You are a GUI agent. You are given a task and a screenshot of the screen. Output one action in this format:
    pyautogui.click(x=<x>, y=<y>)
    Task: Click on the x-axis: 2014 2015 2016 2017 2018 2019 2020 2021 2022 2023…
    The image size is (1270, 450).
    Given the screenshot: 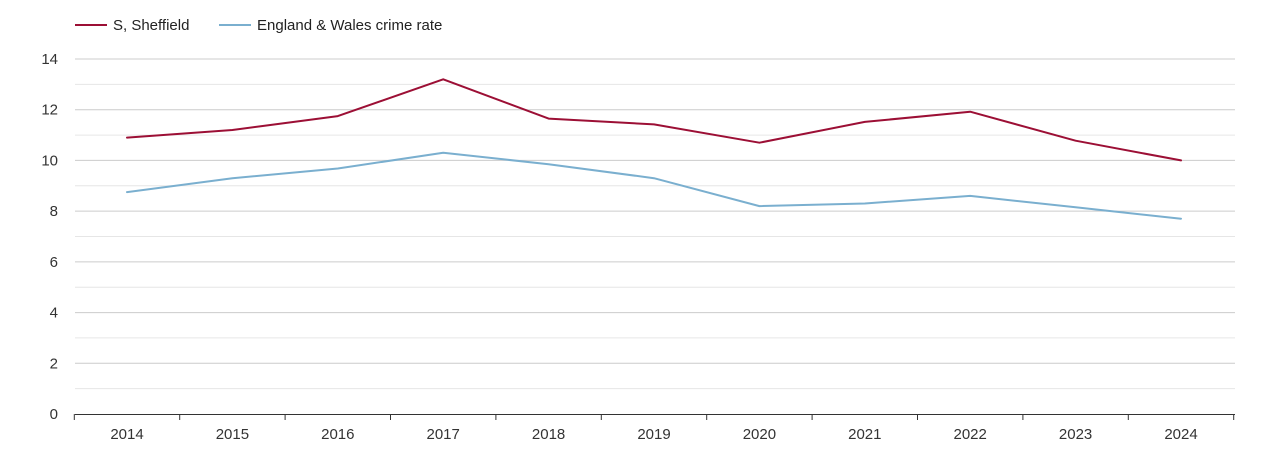 What is the action you would take?
    pyautogui.click(x=654, y=428)
    